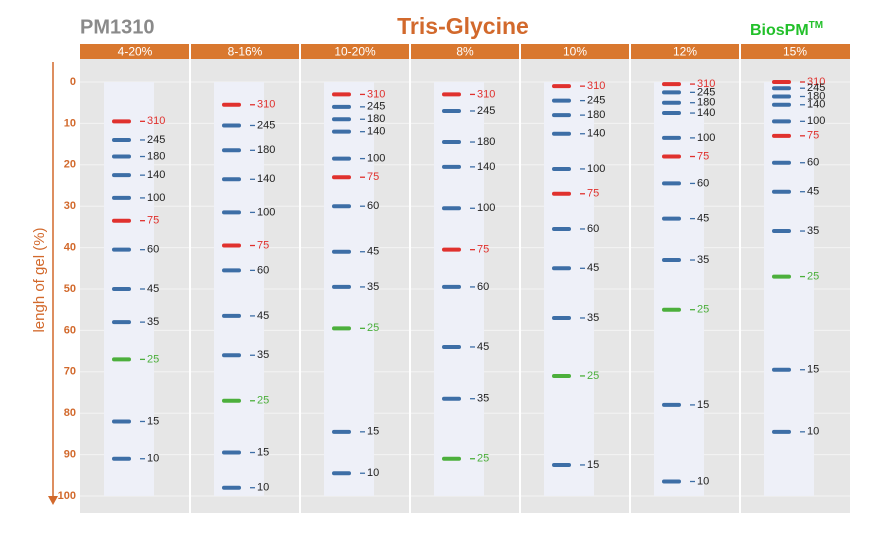  Describe the element at coordinates (70, 413) in the screenshot. I see `y-tick-label: 80` at that location.